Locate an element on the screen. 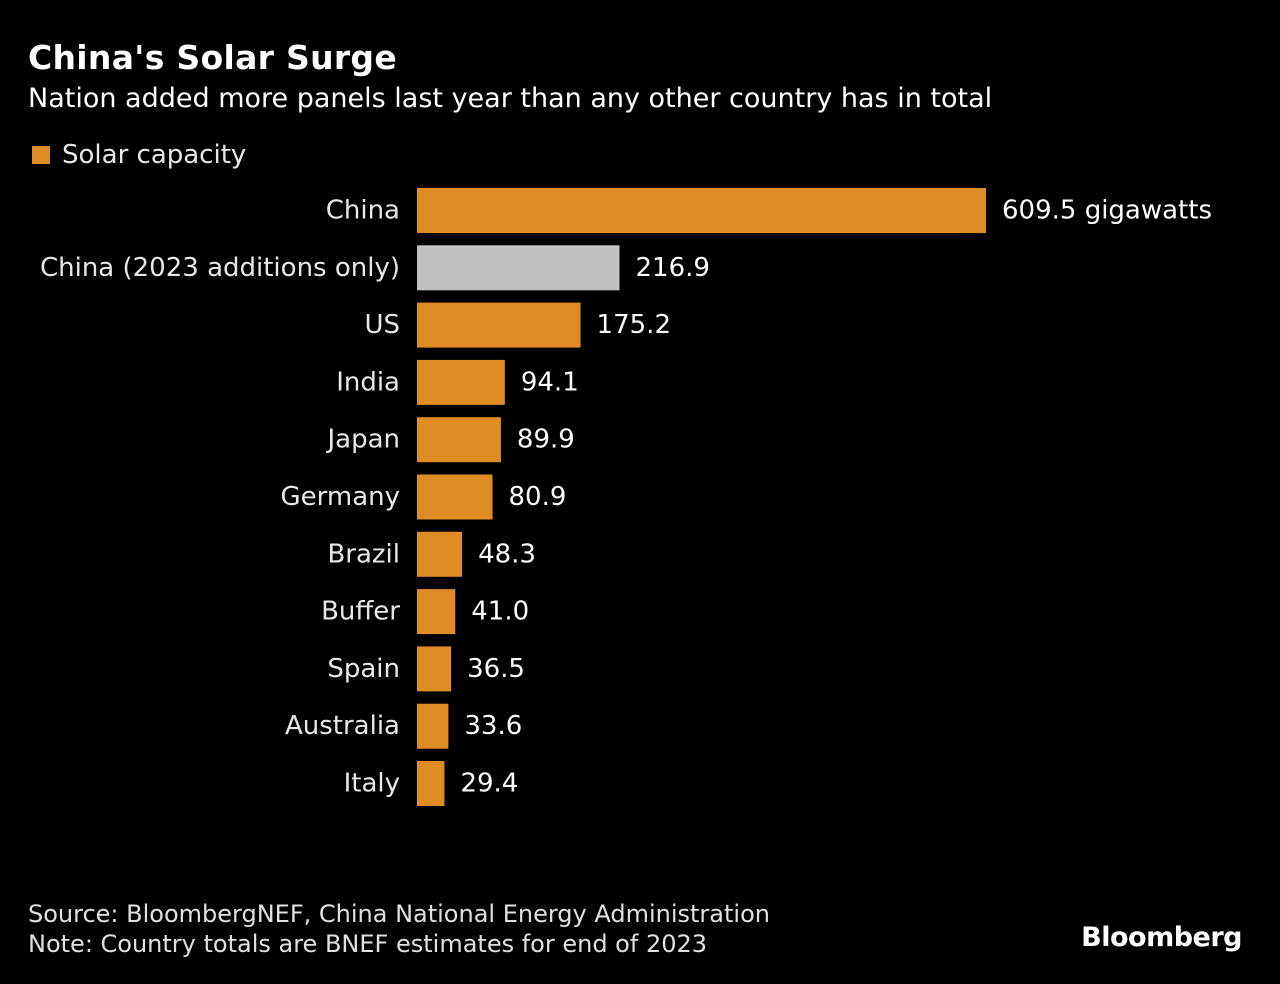  legend-swatch is located at coordinates (41, 155).